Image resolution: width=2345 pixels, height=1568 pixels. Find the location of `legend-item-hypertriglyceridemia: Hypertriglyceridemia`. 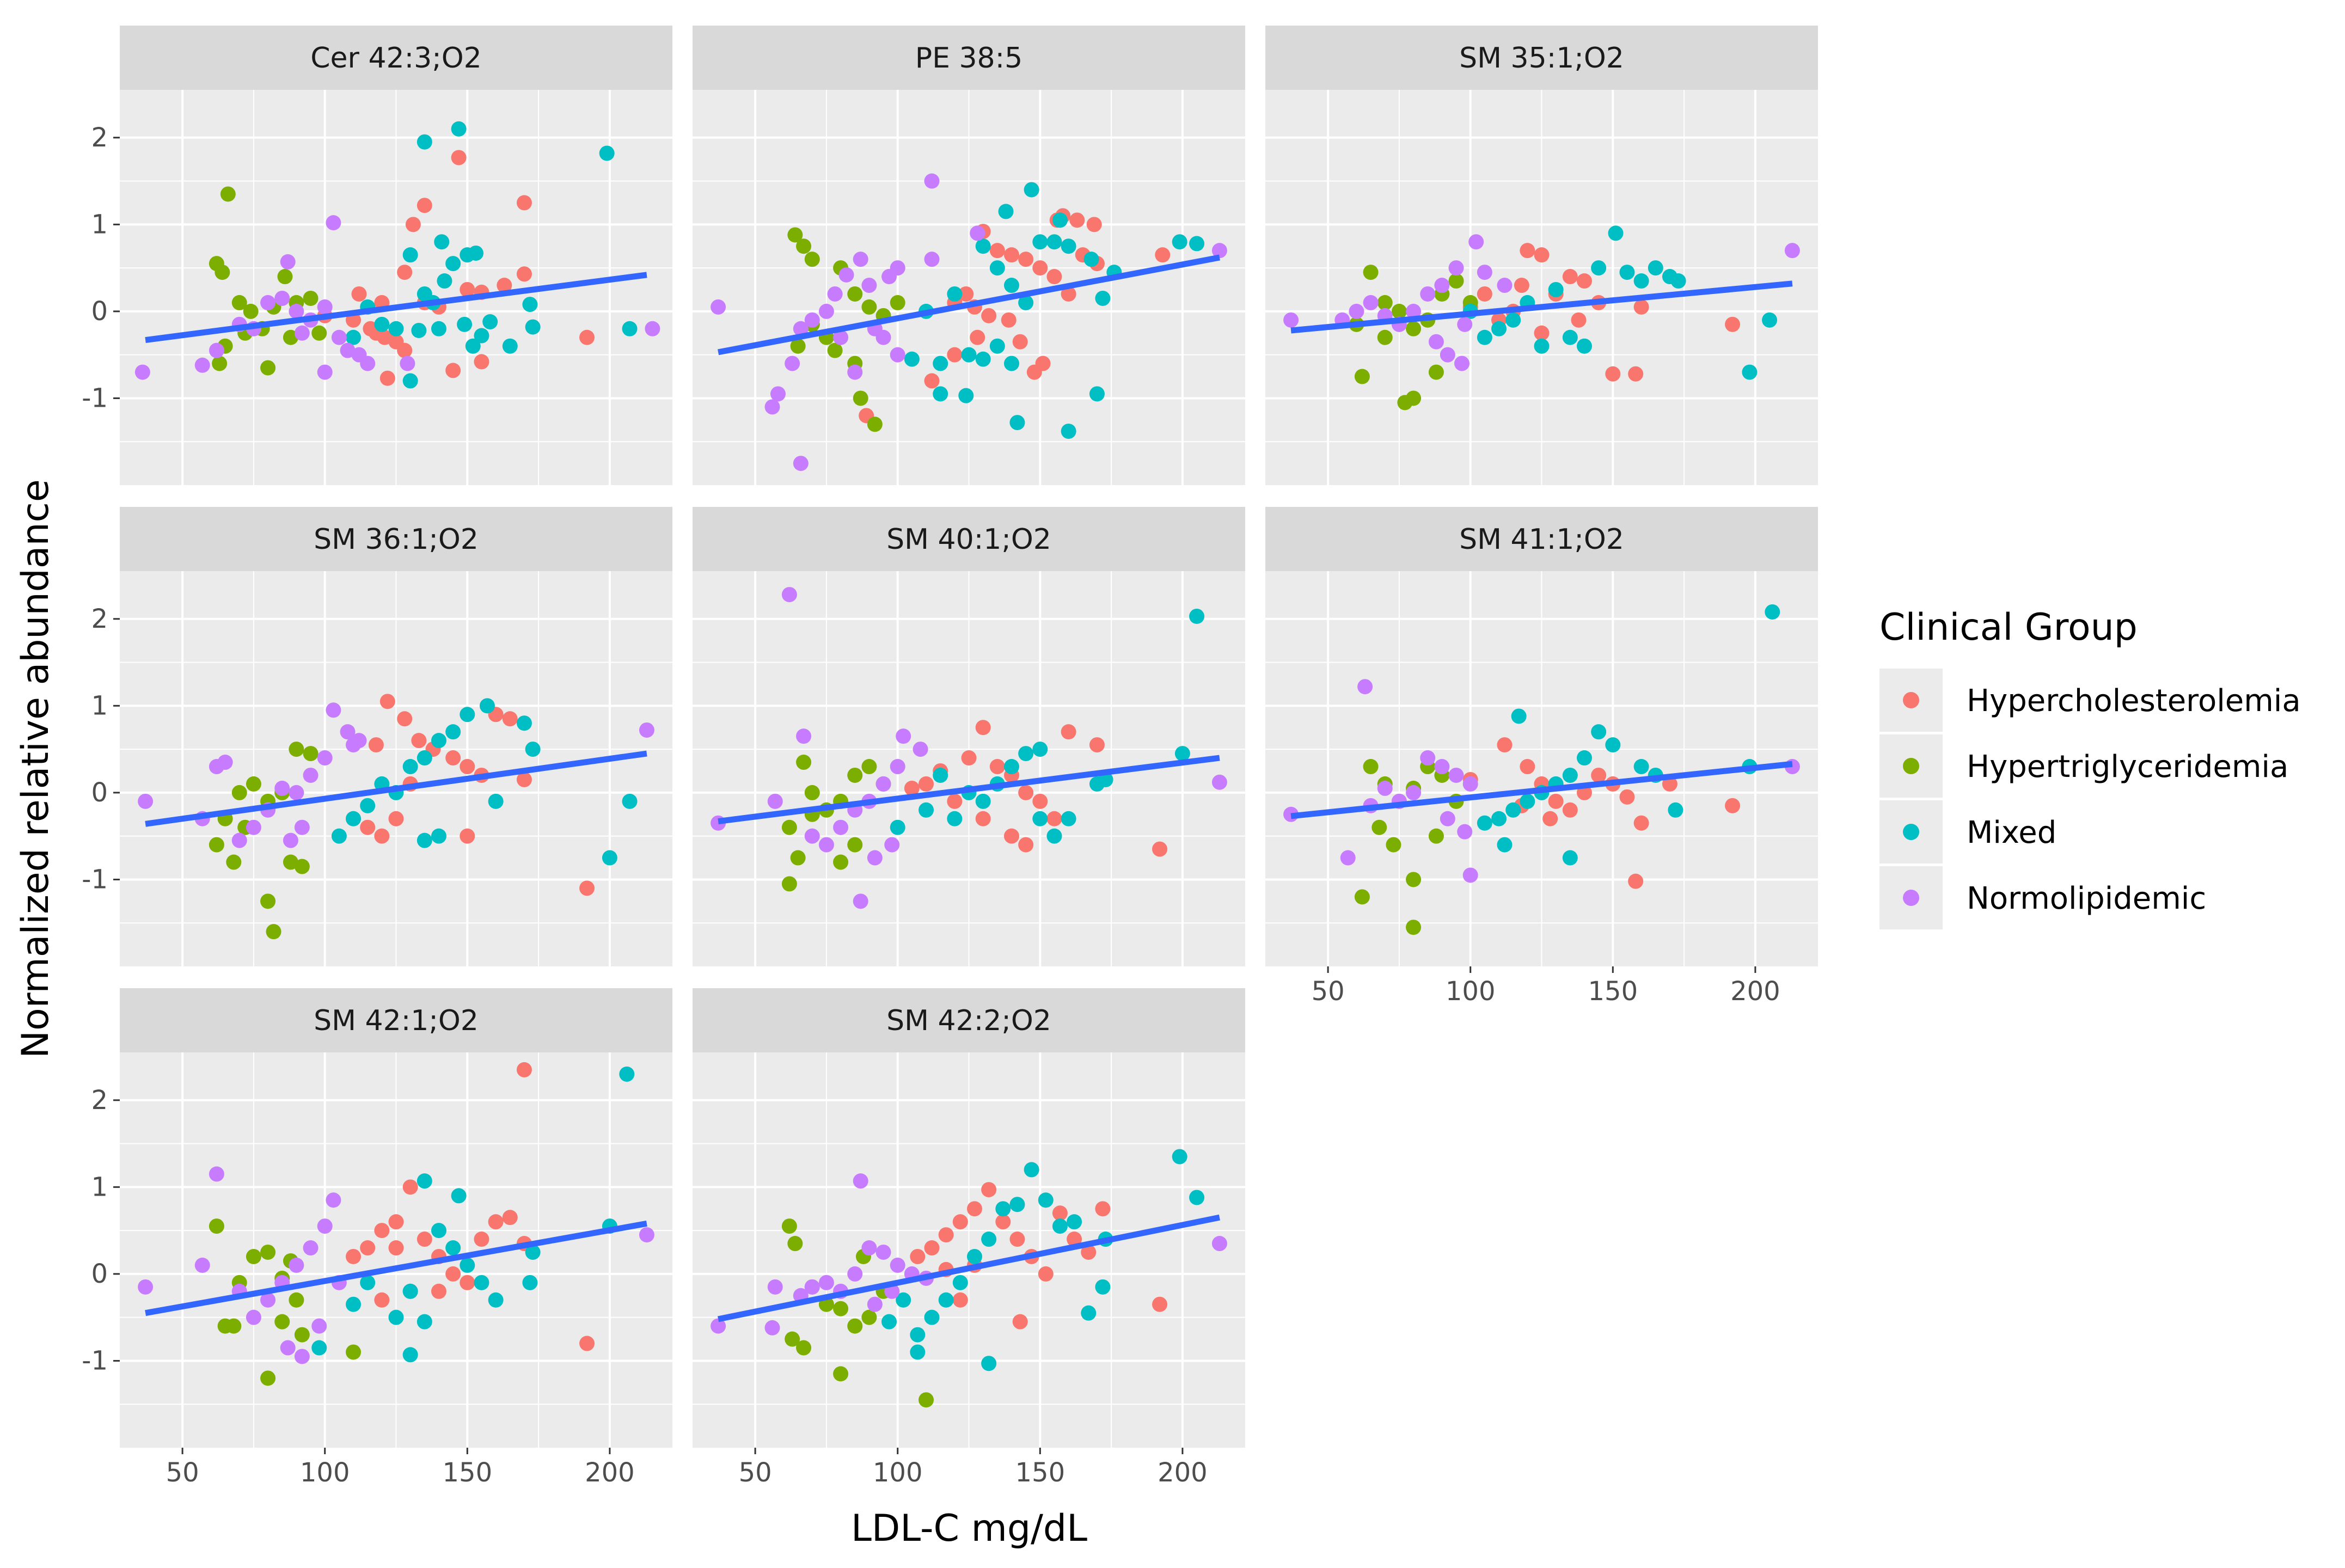

legend-item-hypertriglyceridemia: Hypertriglyceridemia is located at coordinates (2083, 766).